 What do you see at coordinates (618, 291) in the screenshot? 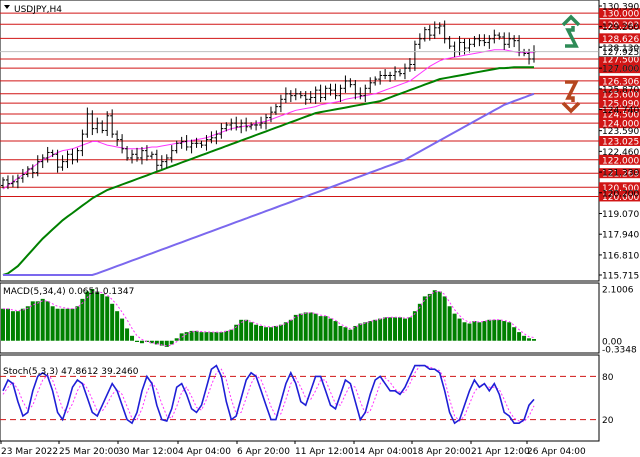
I see `macd-tick-label: 2.1006` at bounding box center [618, 291].